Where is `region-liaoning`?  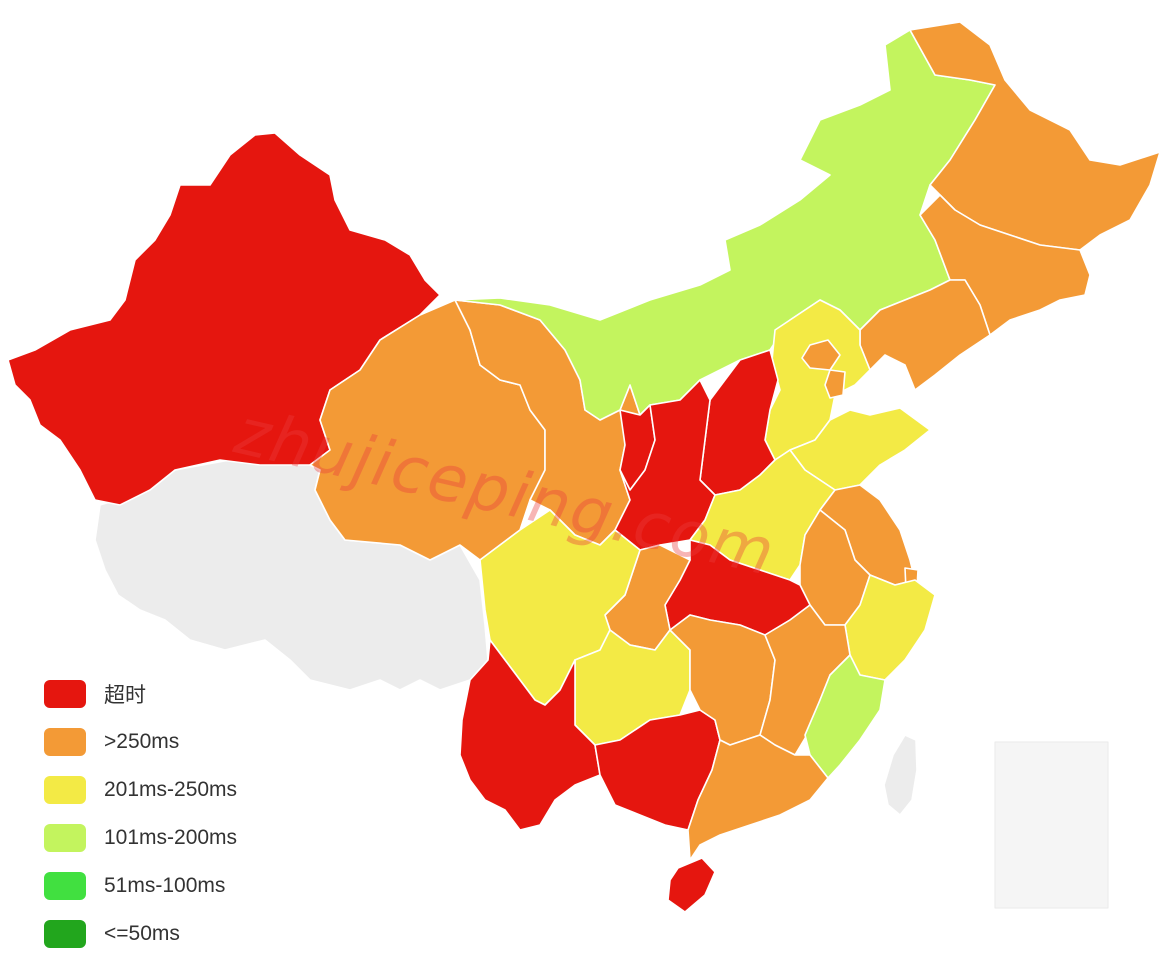 region-liaoning is located at coordinates (925, 335).